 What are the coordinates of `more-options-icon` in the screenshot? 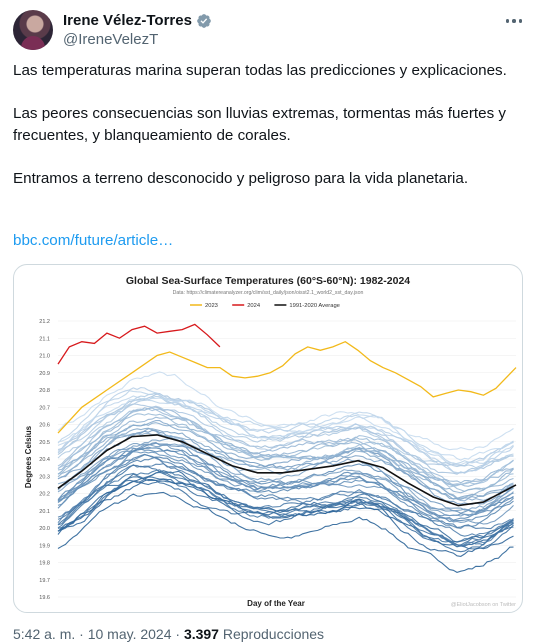 It's located at (514, 21).